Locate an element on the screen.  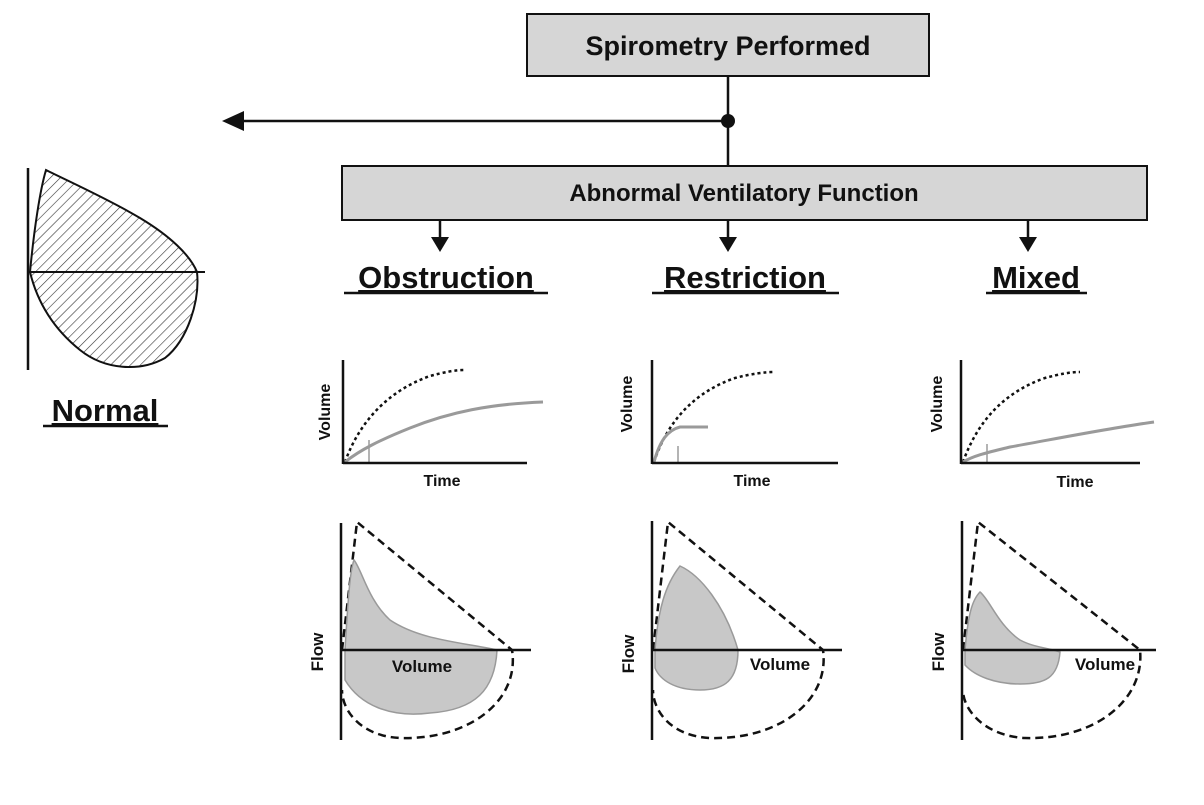
obstruction-loop: Volume Flow is located at coordinates (419, 629).